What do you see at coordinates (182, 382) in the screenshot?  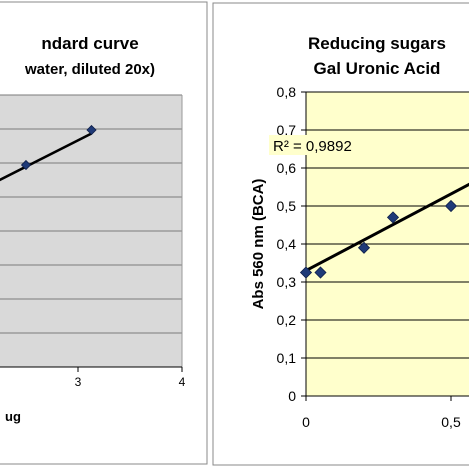 I see `left-x-tick-label: 4` at bounding box center [182, 382].